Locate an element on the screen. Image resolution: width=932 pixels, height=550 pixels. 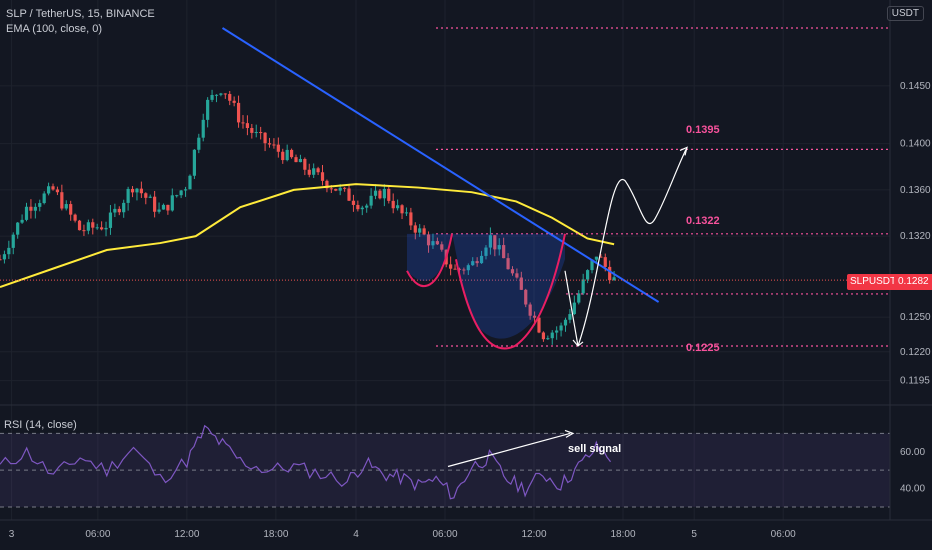
level-label-2: 0.1225 is located at coordinates (703, 348).